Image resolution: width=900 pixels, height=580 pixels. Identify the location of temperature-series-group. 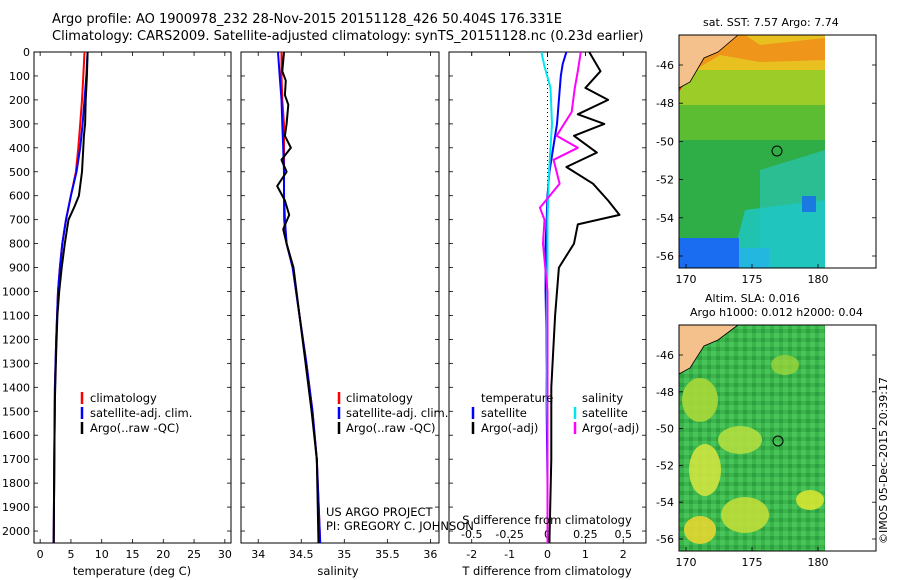
(70, 297).